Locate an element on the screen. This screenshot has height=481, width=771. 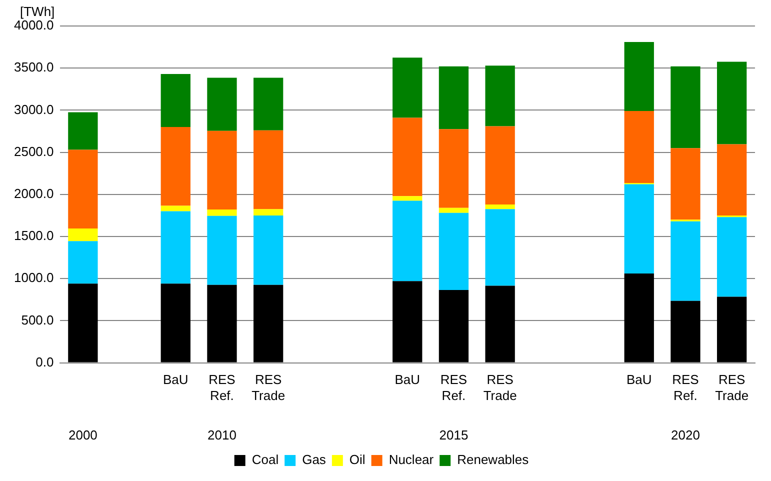
text: 2000 is located at coordinates (83, 435).